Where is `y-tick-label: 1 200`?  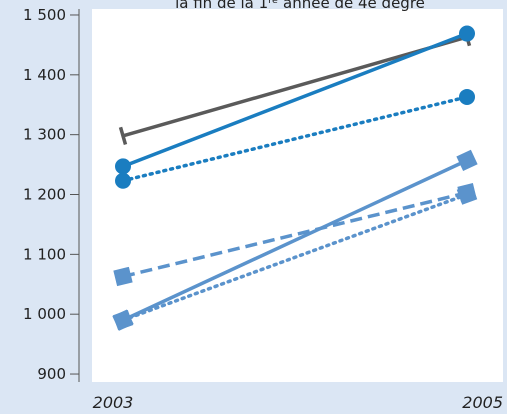
y-tick-label: 1 200 is located at coordinates (44, 195).